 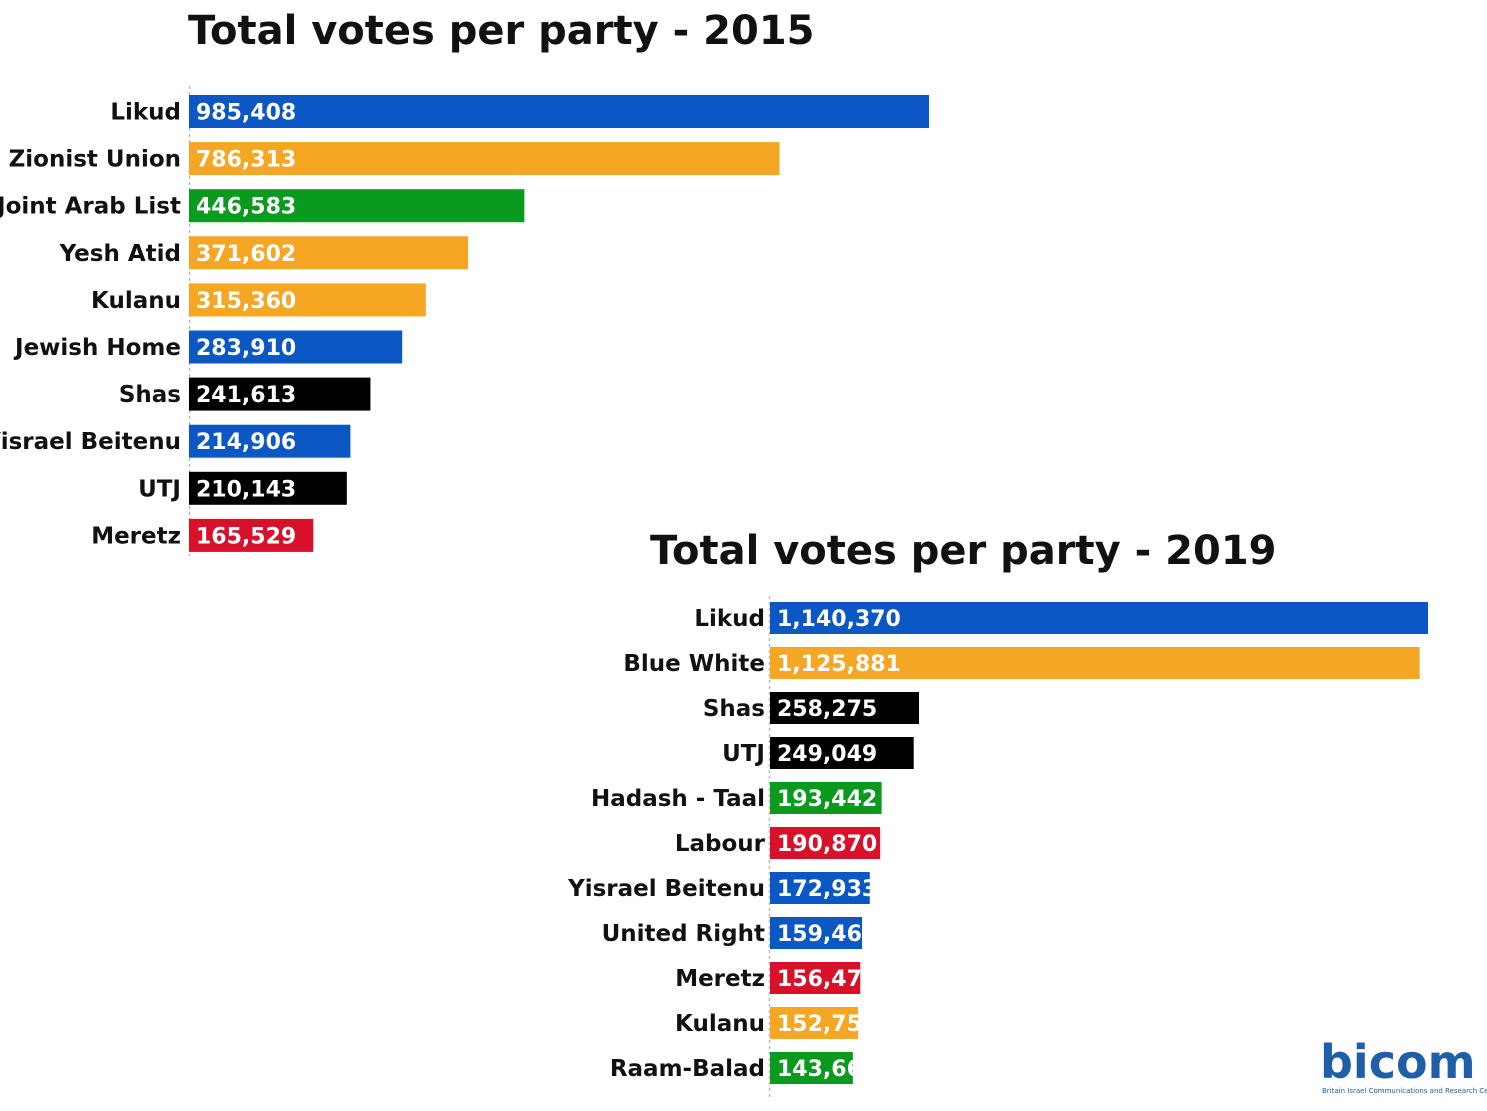 What do you see at coordinates (1095, 663) in the screenshot?
I see `bar-blue-white` at bounding box center [1095, 663].